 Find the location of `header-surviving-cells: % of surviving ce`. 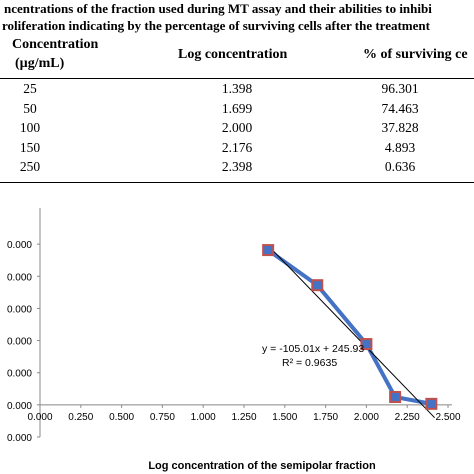

header-surviving-cells: % of surviving ce is located at coordinates (415, 54).